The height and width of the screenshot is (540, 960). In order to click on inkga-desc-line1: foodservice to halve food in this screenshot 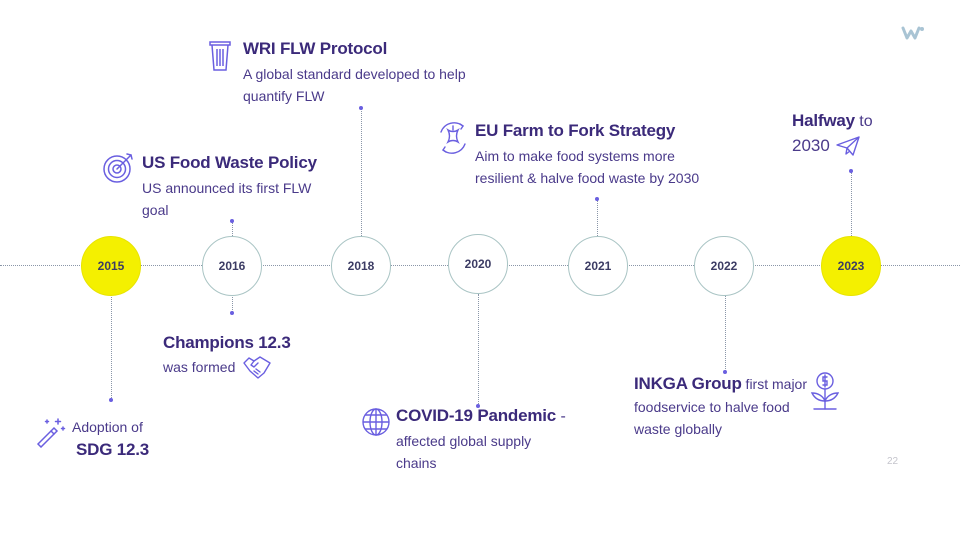, I will do `click(712, 407)`.